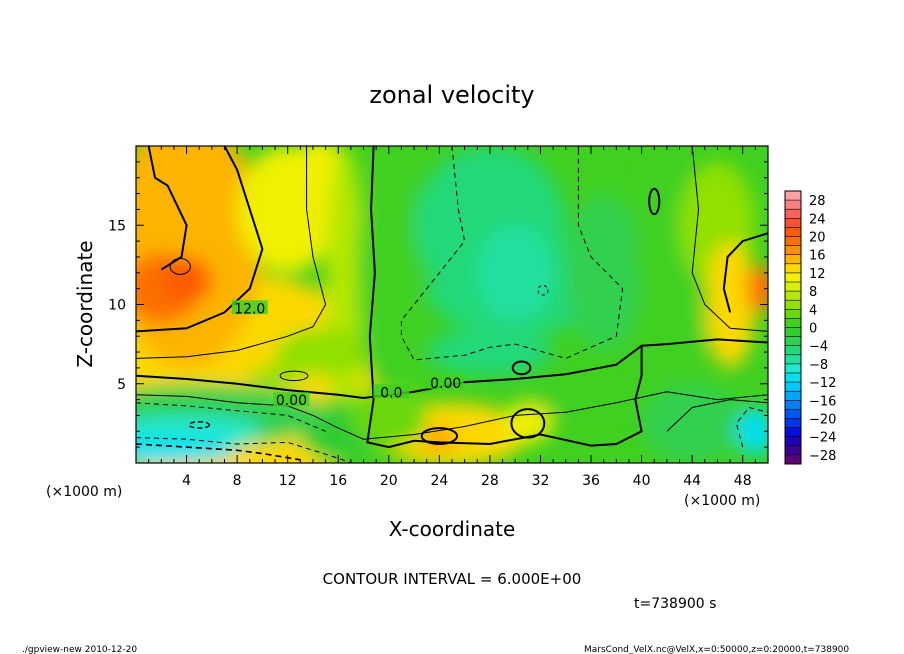 The width and height of the screenshot is (904, 654). Describe the element at coordinates (347, 354) in the screenshot. I see `contour-labels: 12.0 0.00 0.00 0.0` at that location.